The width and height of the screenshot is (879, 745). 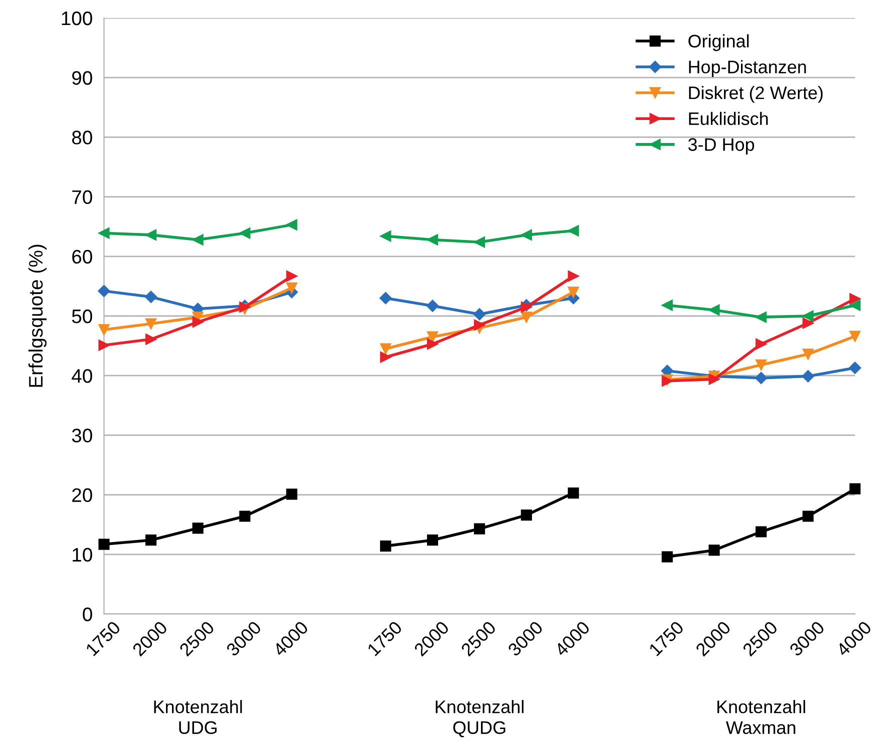 What do you see at coordinates (747, 68) in the screenshot?
I see `legend-label: Hop-Distanzen` at bounding box center [747, 68].